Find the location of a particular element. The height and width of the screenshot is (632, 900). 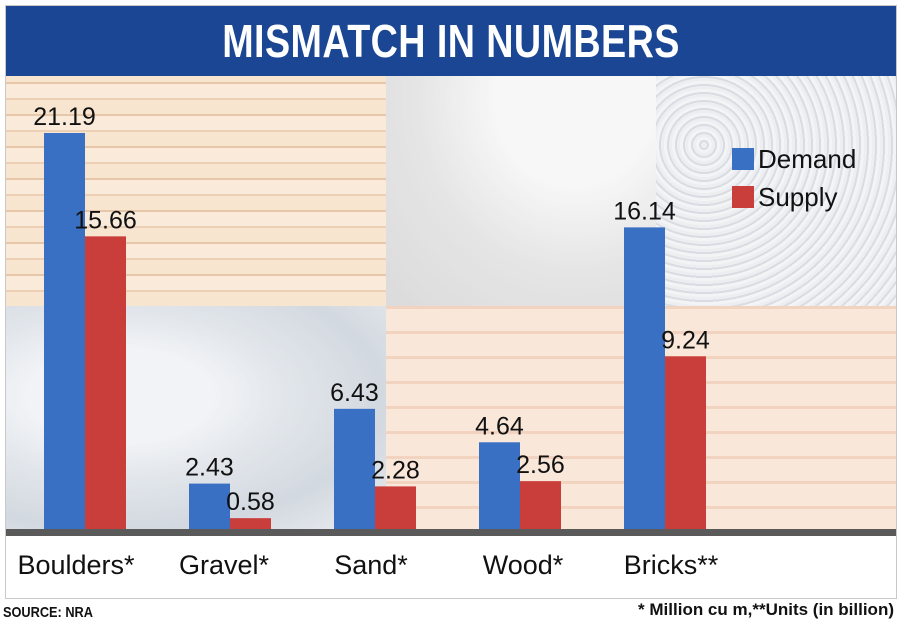

category-label-4: Bricks** is located at coordinates (671, 565).